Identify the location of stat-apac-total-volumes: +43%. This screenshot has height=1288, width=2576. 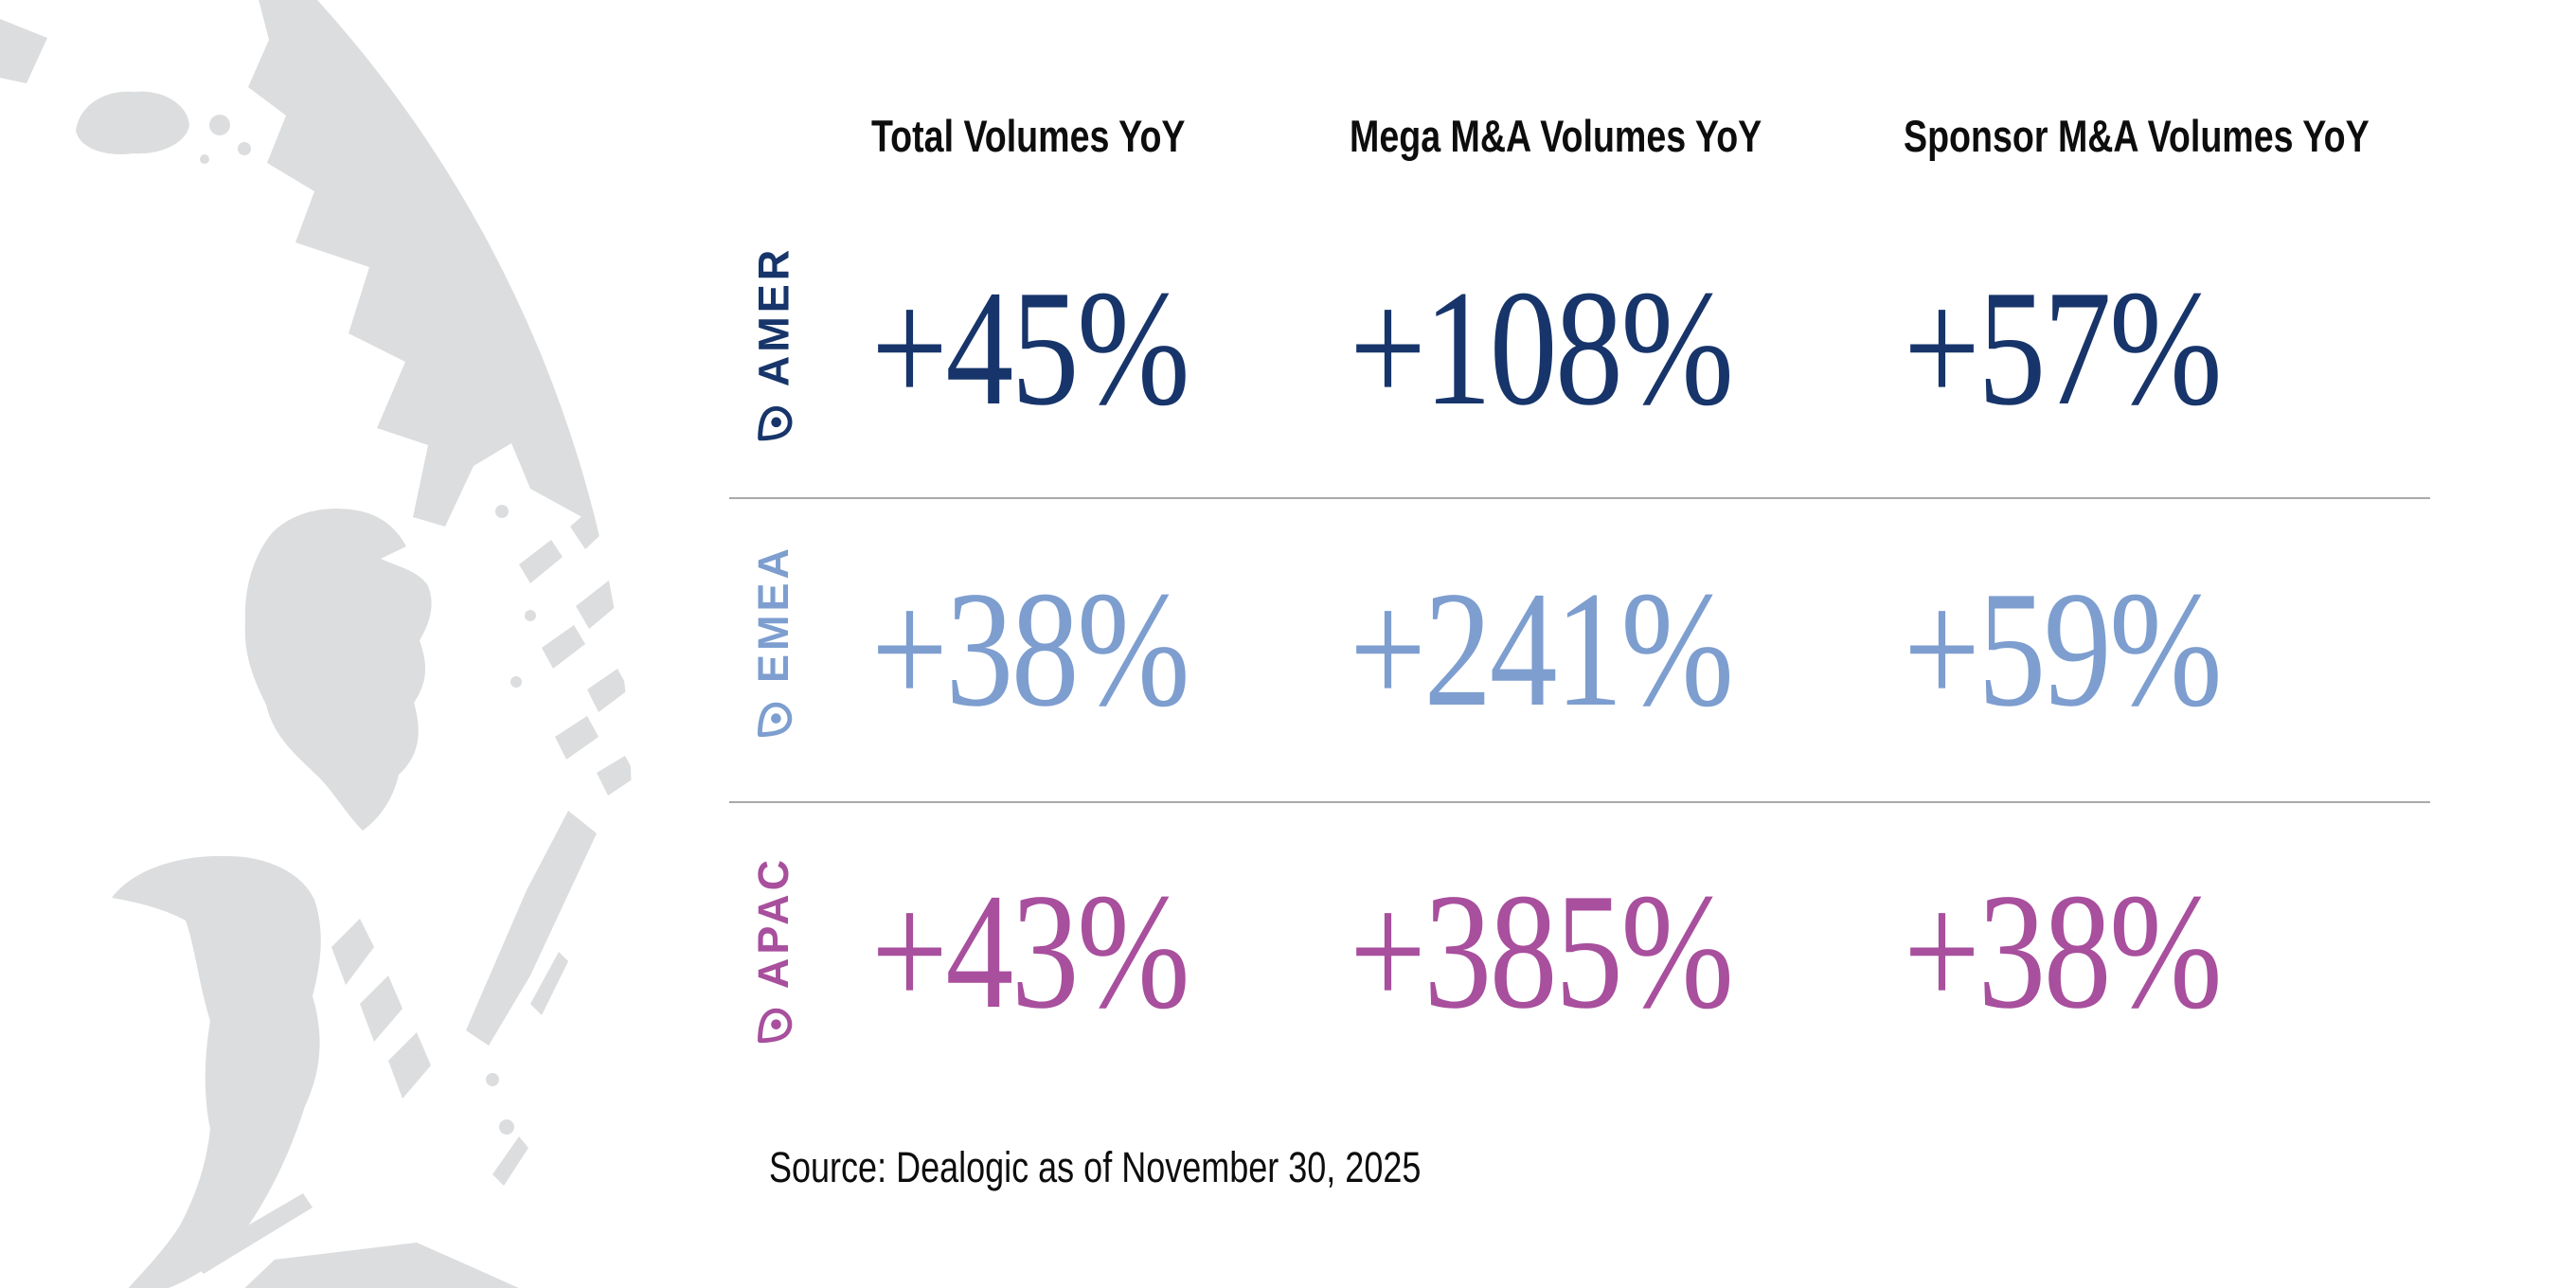
(1030, 951).